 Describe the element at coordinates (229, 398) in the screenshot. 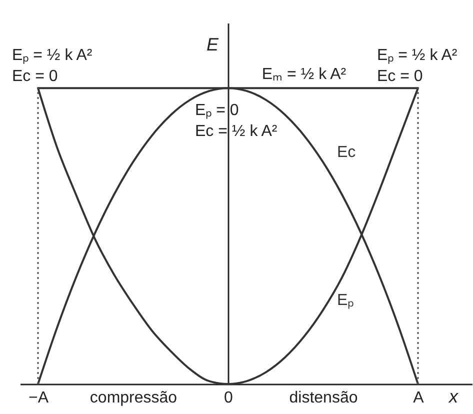

I see `x-tick-label: 0` at that location.